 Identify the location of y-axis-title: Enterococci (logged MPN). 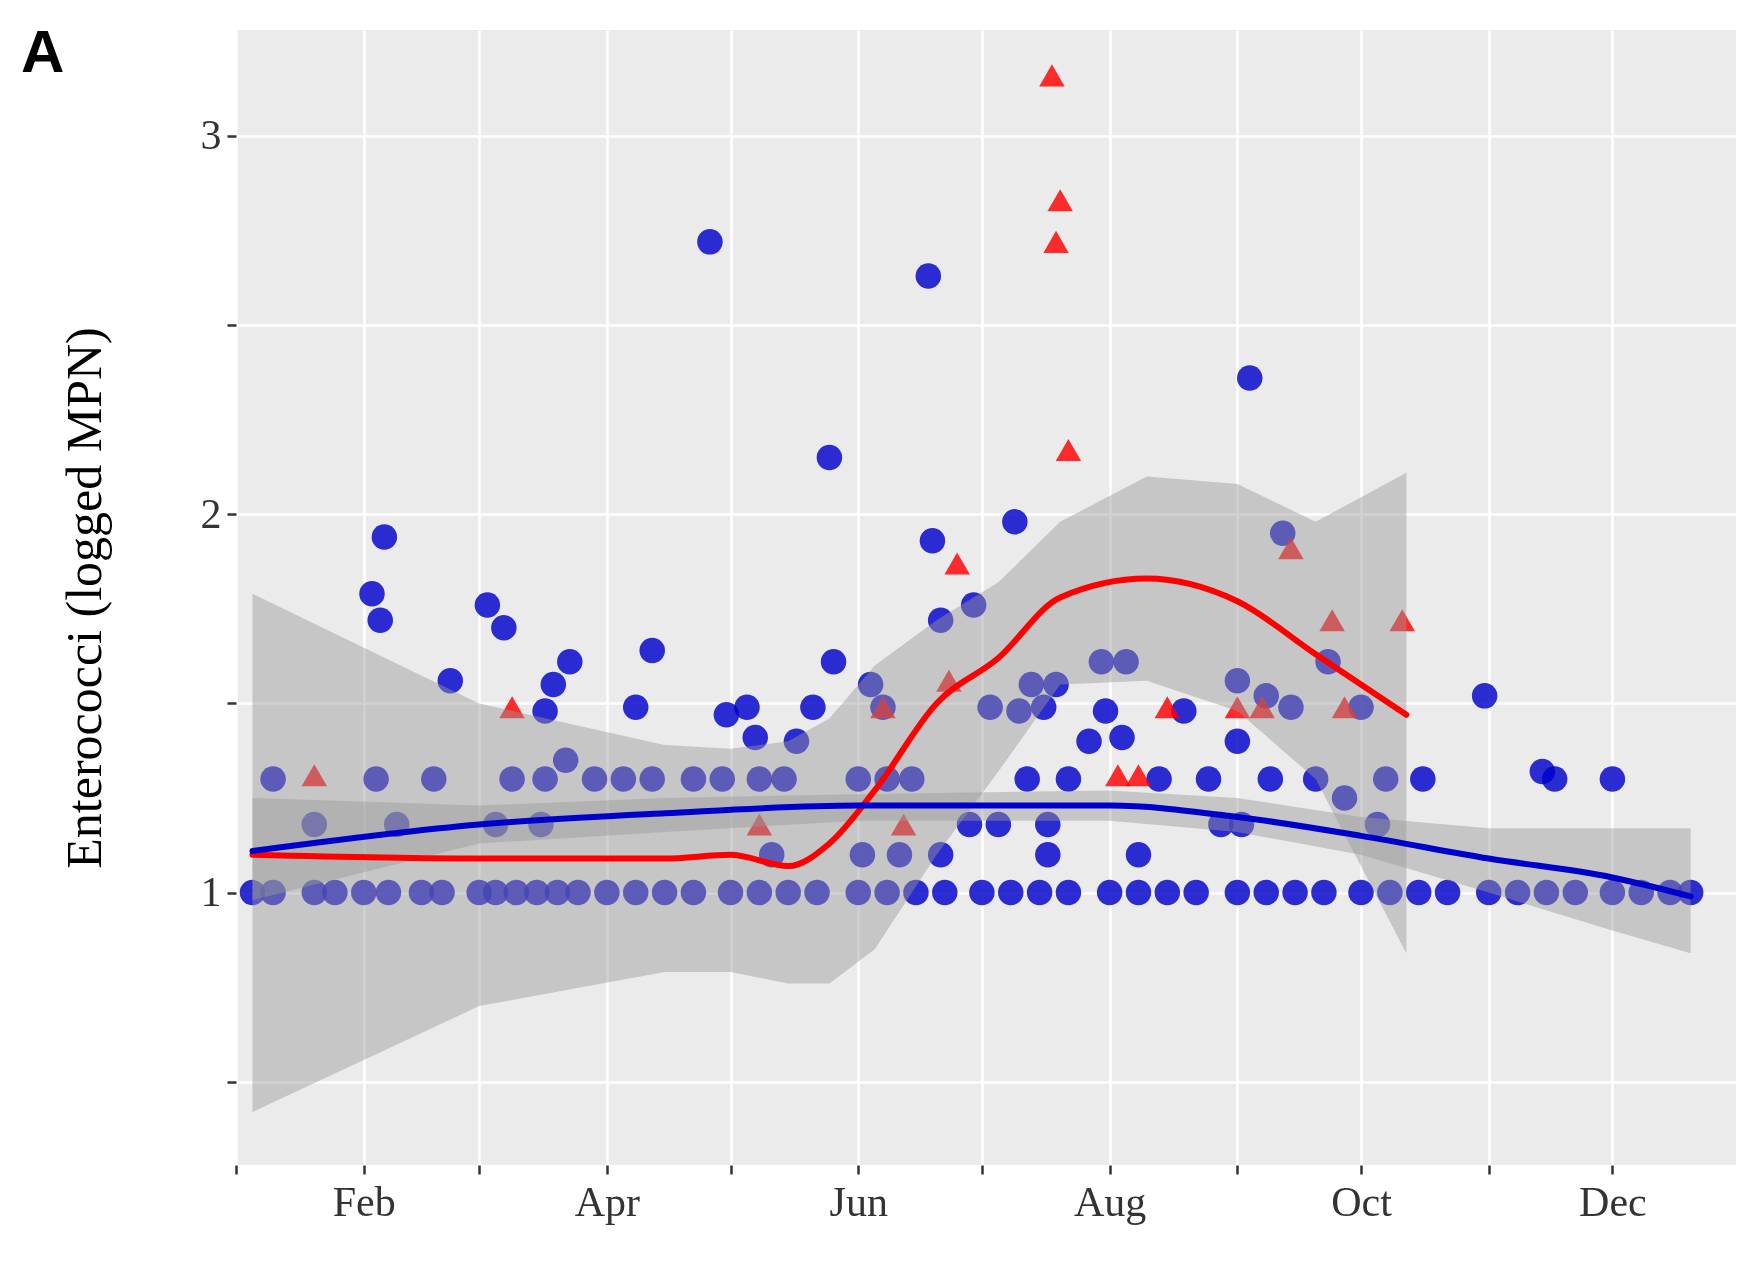
(83, 598).